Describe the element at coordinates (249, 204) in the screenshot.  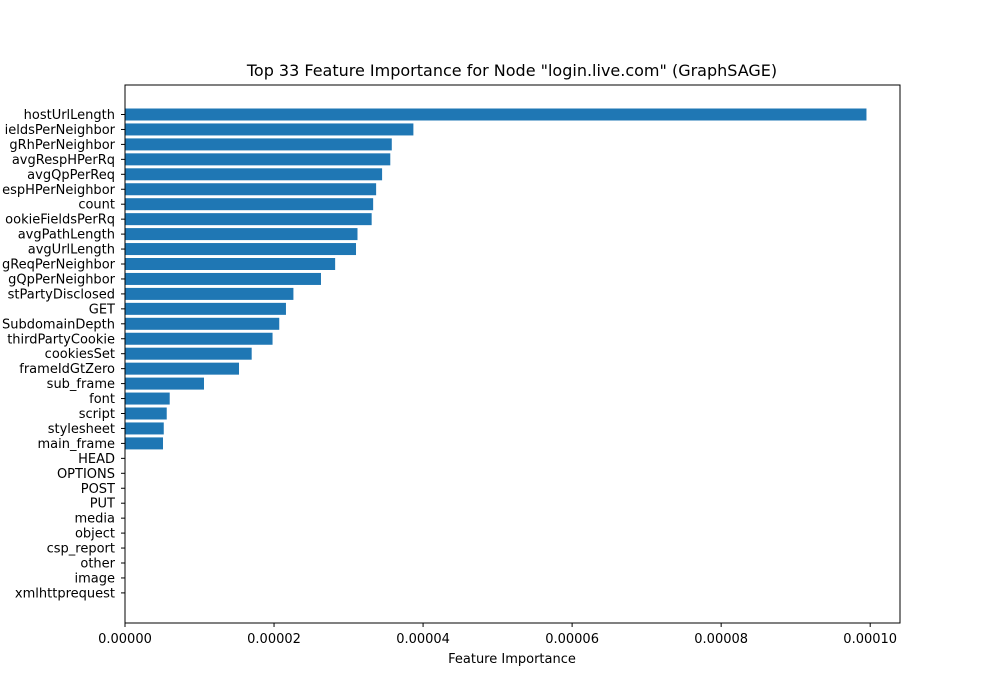
I see `bar-count` at that location.